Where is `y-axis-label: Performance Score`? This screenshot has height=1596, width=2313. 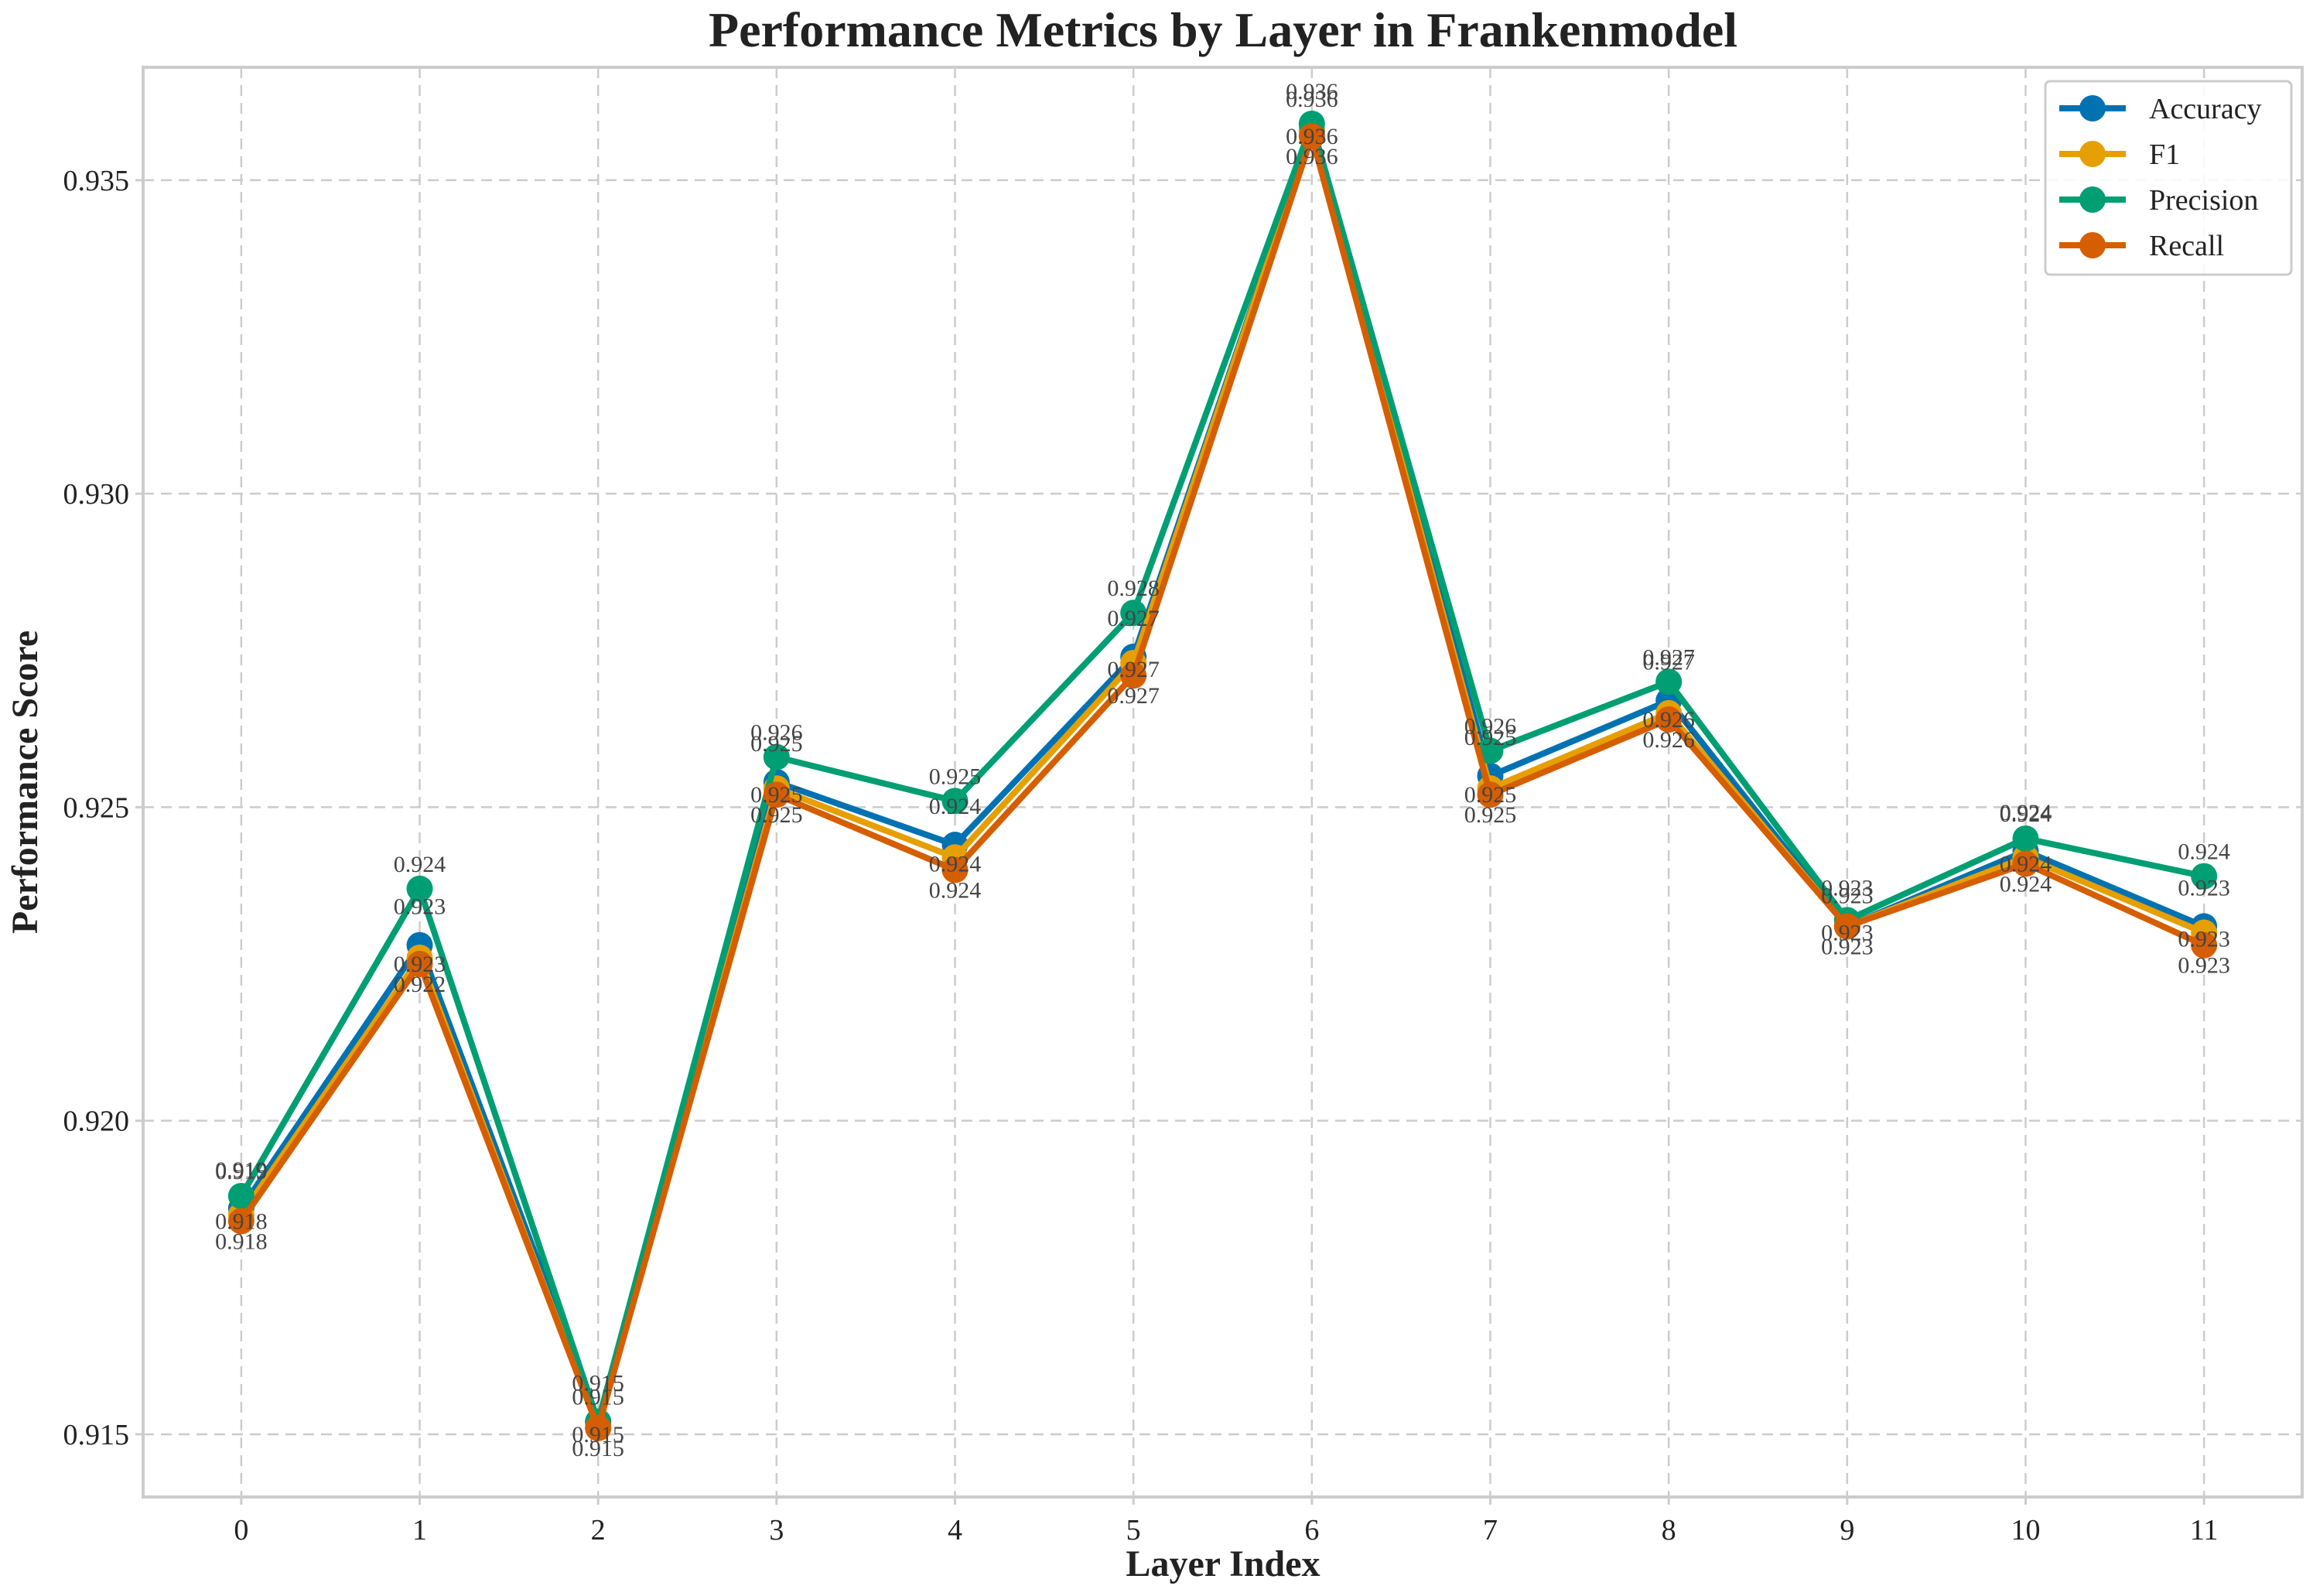
y-axis-label: Performance Score is located at coordinates (25, 782).